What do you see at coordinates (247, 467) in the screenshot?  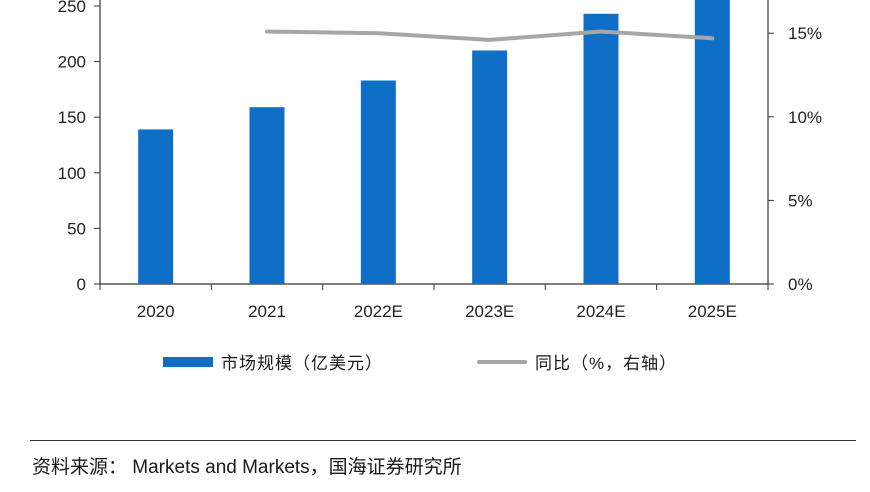 I see `source-note: 资料来源： Markets and Markets，国海证券研究所` at bounding box center [247, 467].